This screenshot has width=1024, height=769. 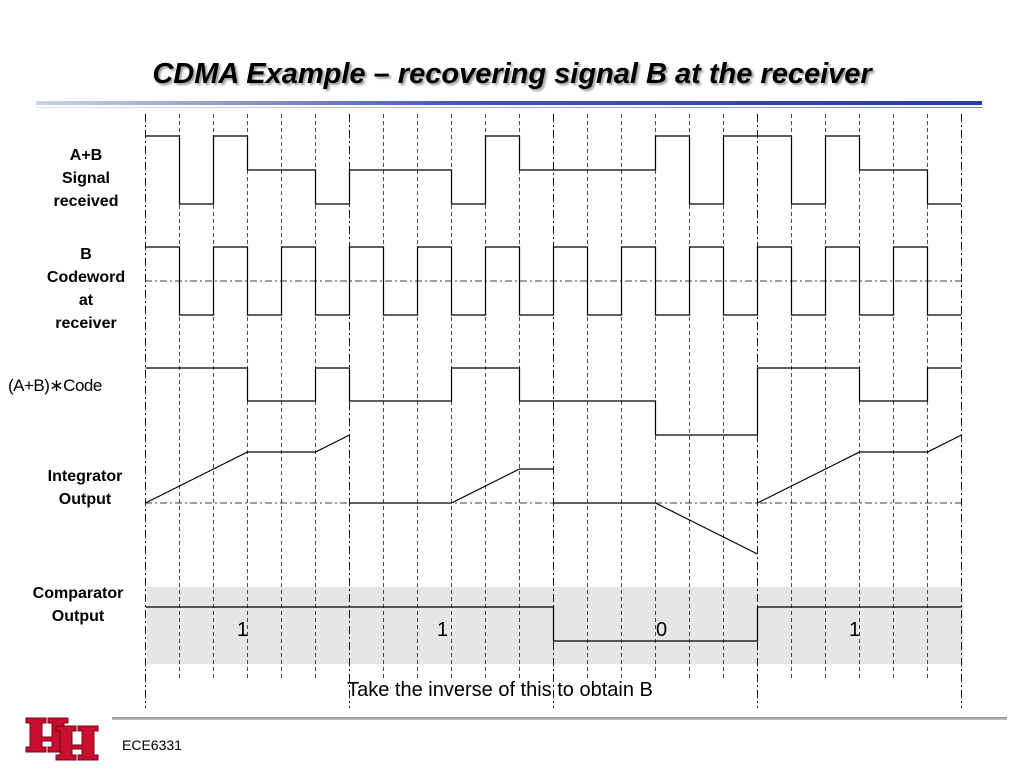 What do you see at coordinates (559, 718) in the screenshot?
I see `footer-rule` at bounding box center [559, 718].